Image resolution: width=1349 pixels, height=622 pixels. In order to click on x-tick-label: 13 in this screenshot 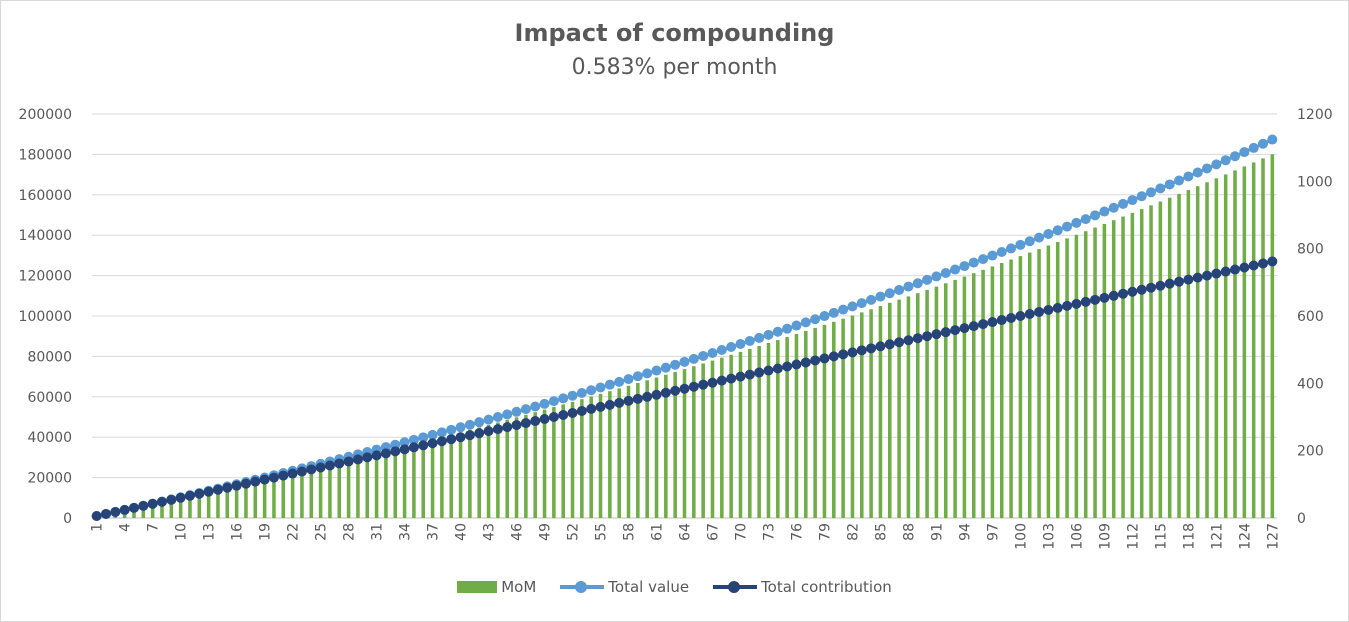, I will do `click(210, 532)`.